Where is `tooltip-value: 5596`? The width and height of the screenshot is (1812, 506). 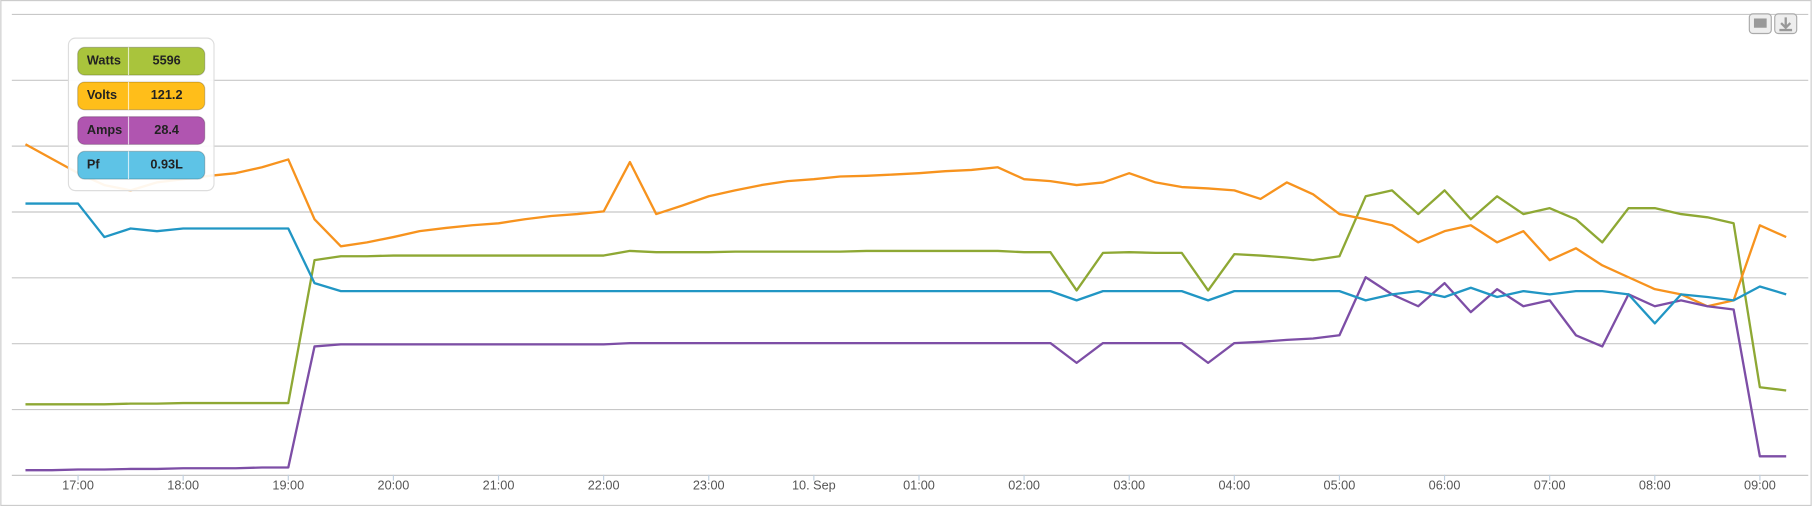
tooltip-value: 5596 is located at coordinates (167, 61).